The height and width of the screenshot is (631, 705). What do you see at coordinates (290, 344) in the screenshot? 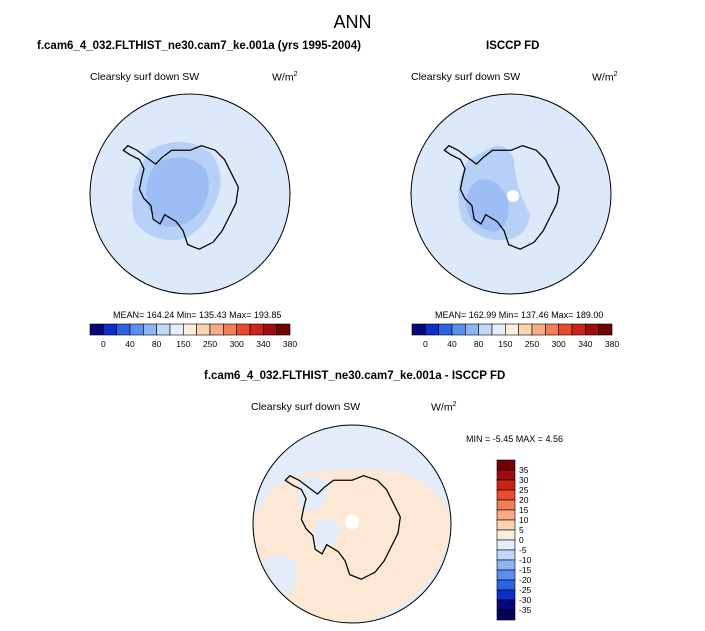
I see `colorbar1-tick-label: 380` at bounding box center [290, 344].